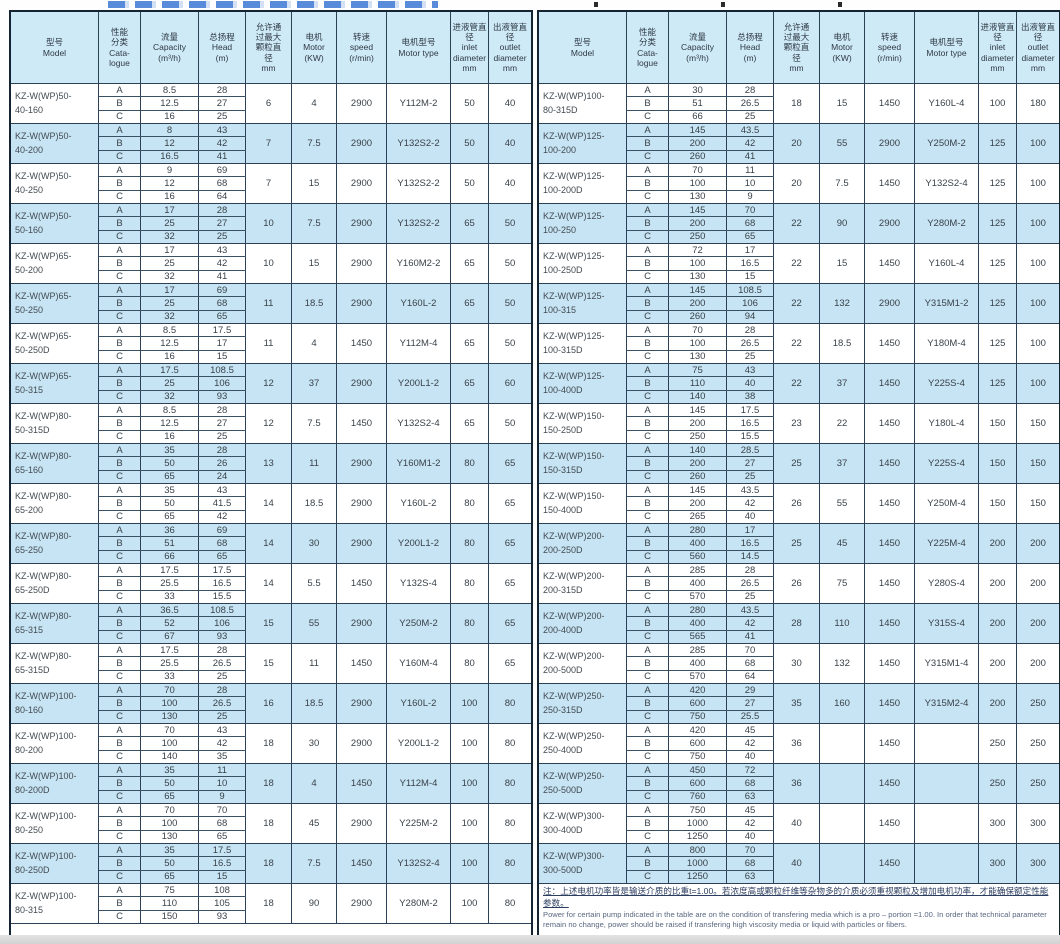 The width and height of the screenshot is (1060, 944). I want to click on head-cell: 24, so click(222, 476).